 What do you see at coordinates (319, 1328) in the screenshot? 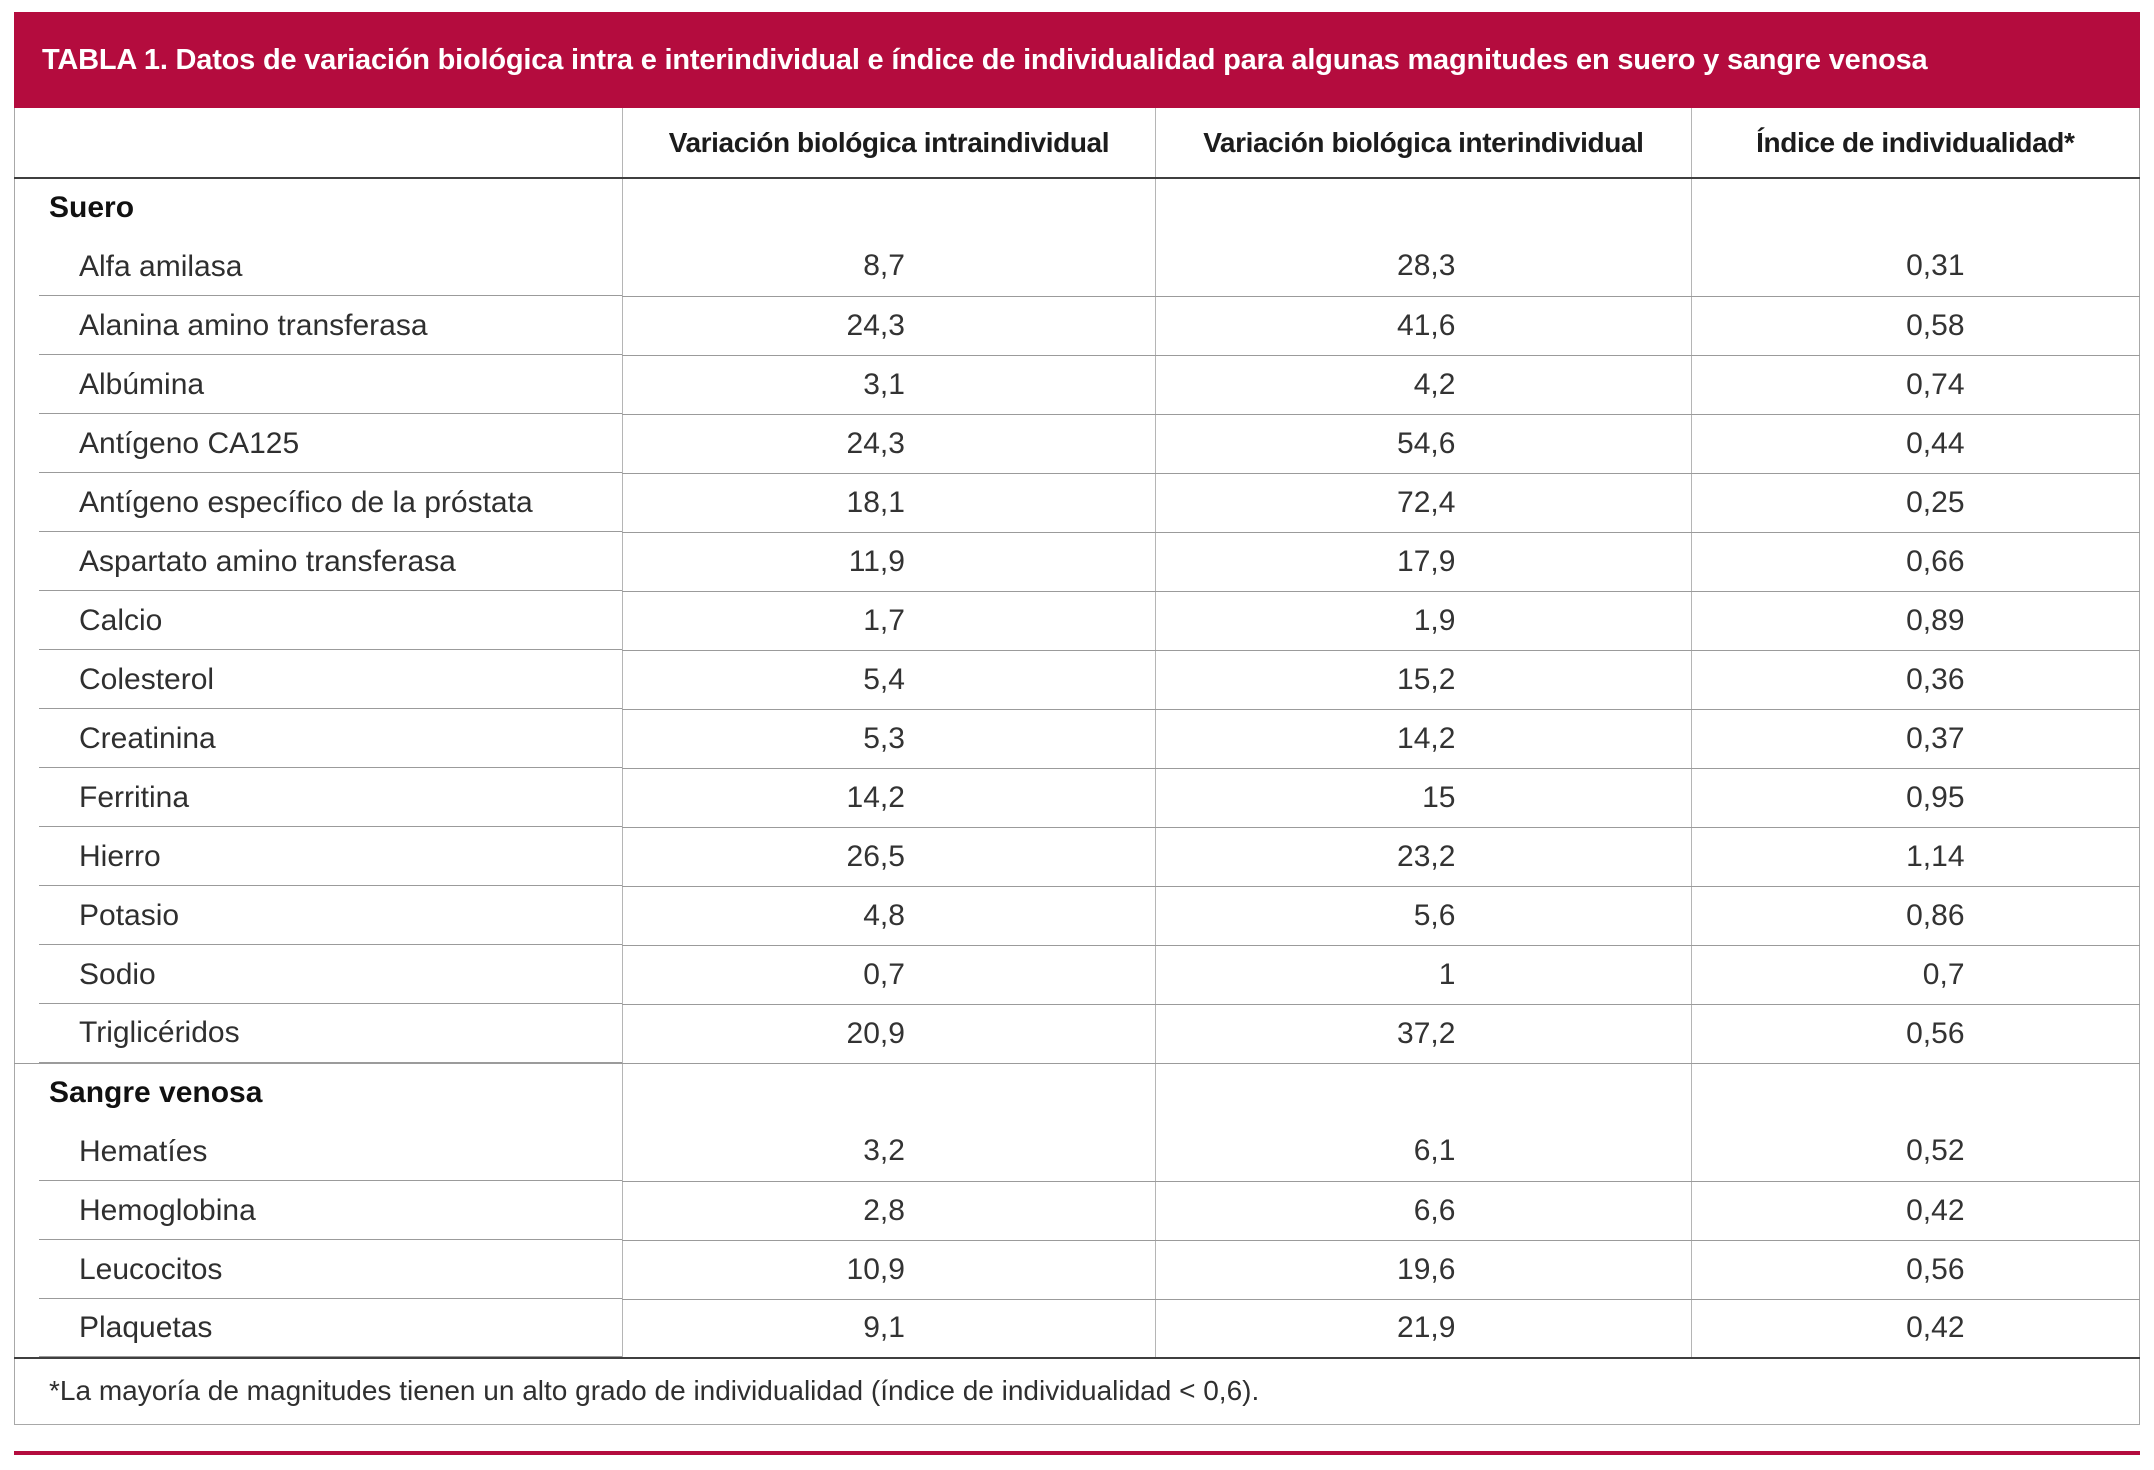
I see `row-label: Plaquetas` at bounding box center [319, 1328].